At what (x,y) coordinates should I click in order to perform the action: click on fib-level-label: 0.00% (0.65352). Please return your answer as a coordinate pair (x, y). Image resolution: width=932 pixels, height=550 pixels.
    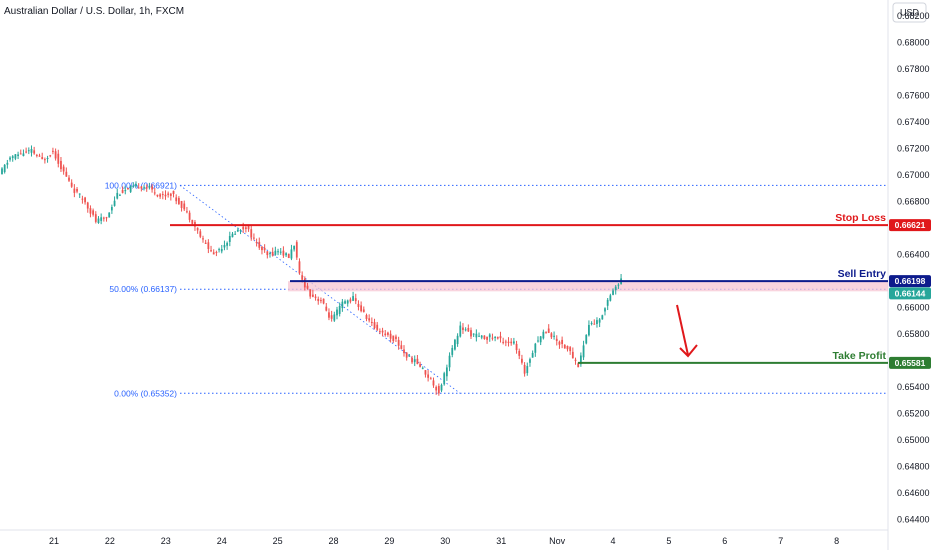
    Looking at the image, I should click on (145, 393).